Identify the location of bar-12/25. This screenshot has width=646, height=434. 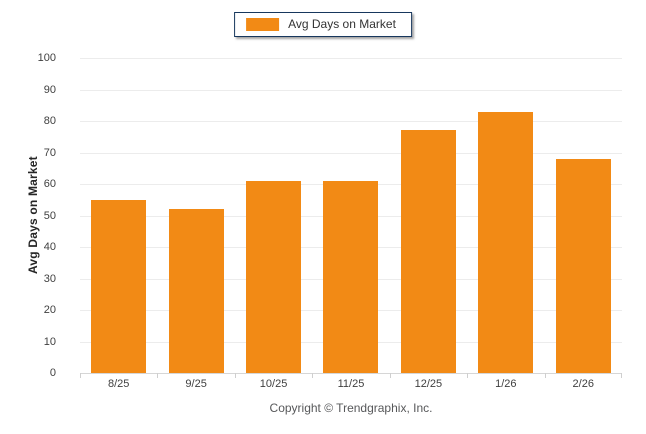
(428, 251).